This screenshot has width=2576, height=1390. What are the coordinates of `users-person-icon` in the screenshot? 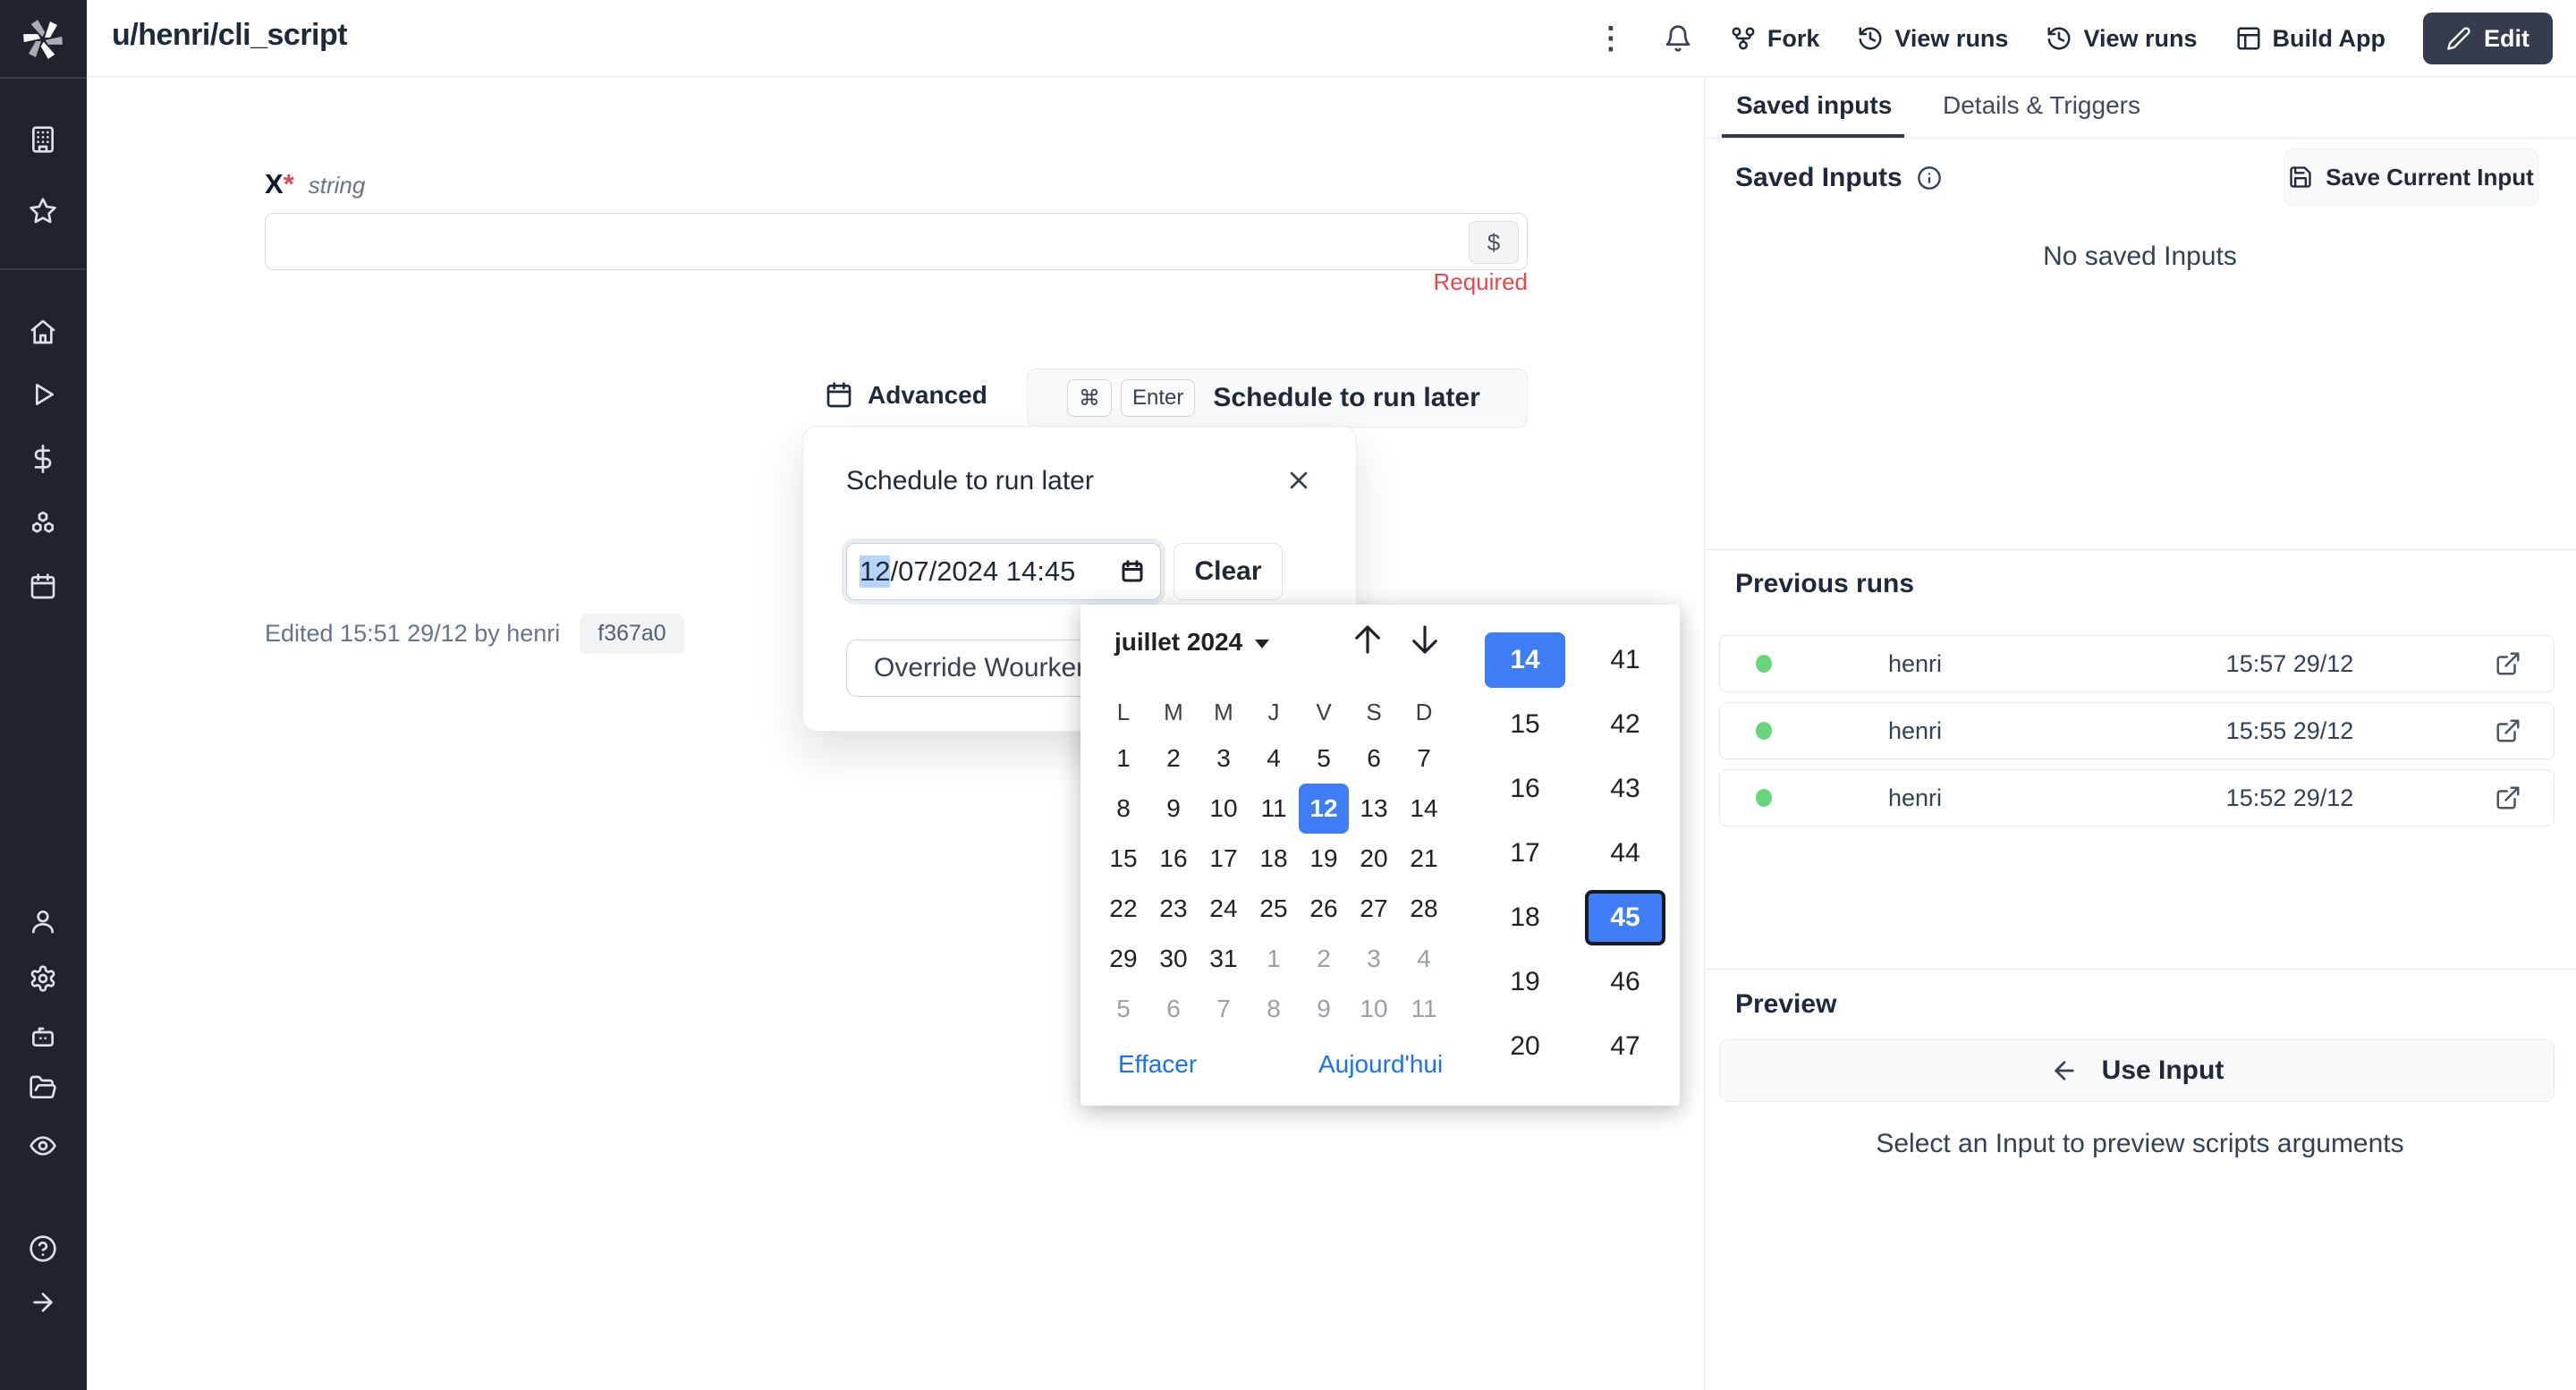 It's located at (43, 921).